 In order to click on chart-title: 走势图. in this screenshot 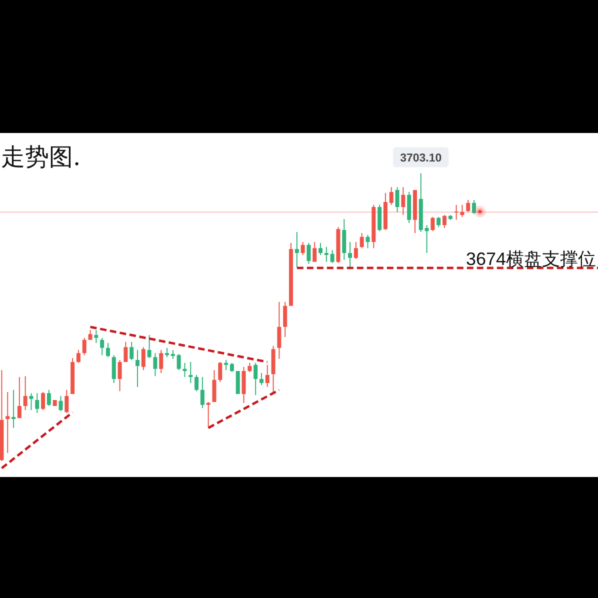, I will do `click(41, 157)`.